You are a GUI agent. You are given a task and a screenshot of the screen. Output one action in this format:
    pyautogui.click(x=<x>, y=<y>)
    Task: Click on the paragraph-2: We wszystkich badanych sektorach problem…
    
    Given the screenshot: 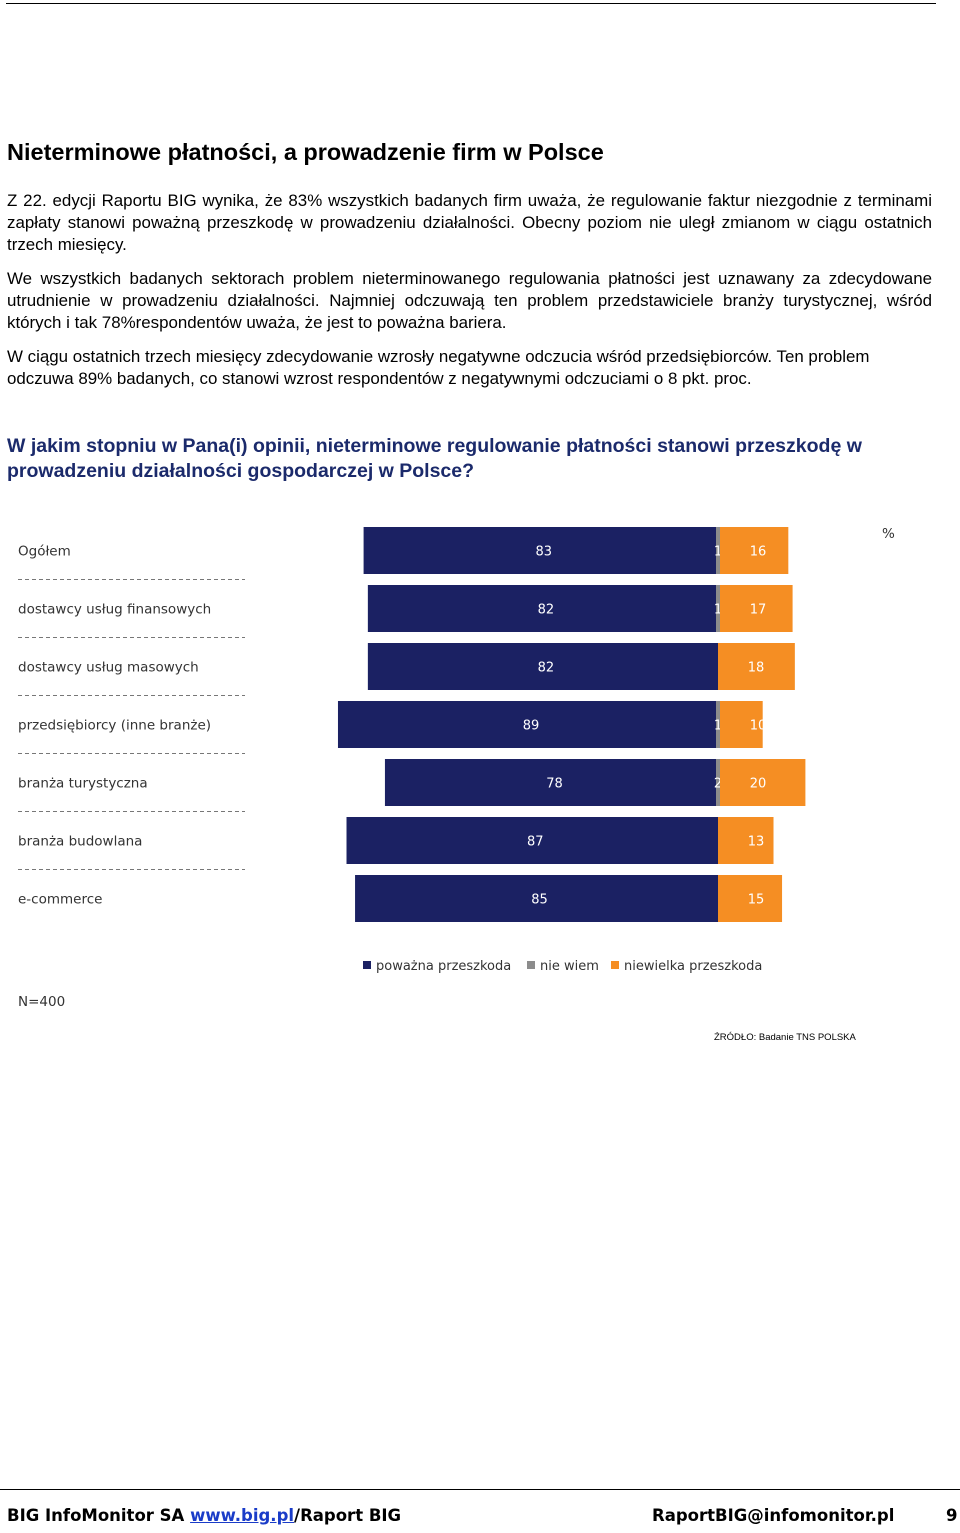 What is the action you would take?
    pyautogui.click(x=469, y=300)
    